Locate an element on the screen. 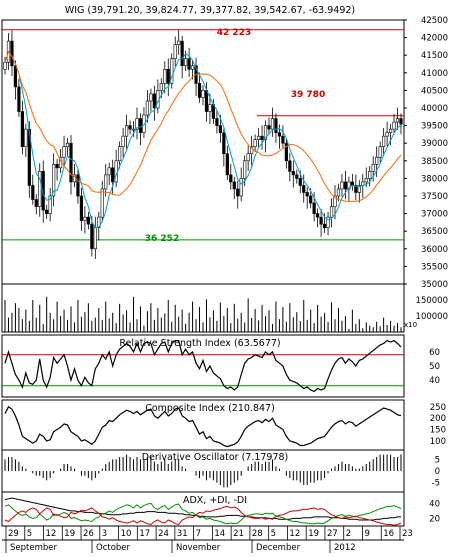 This screenshot has height=557, width=450. derivative-title: Derivative Oscillator (7.17978) is located at coordinates (215, 457).